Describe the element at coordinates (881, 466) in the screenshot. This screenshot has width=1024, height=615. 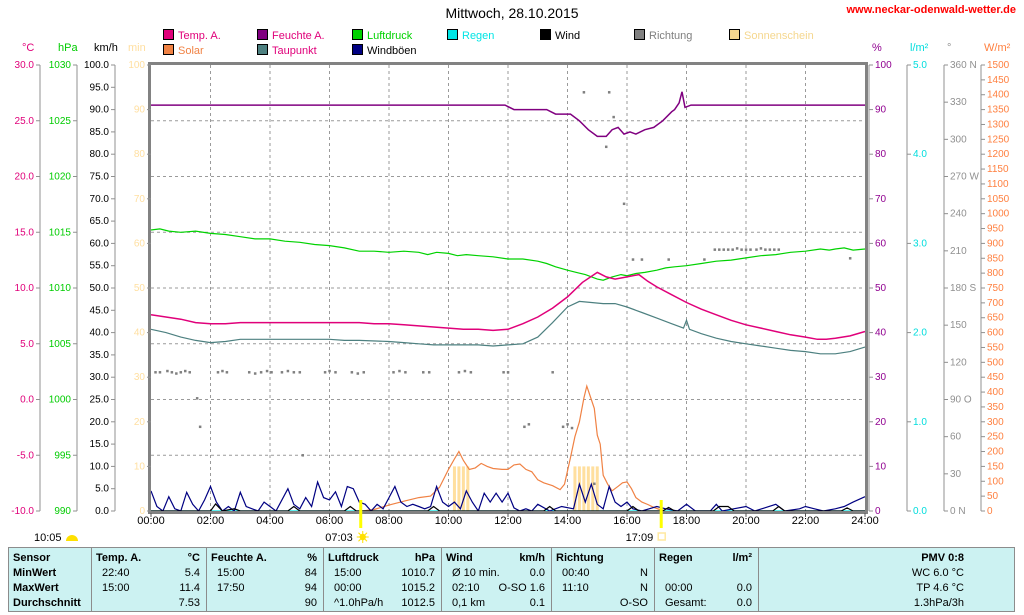
I see `axis-tick-label: 10` at that location.